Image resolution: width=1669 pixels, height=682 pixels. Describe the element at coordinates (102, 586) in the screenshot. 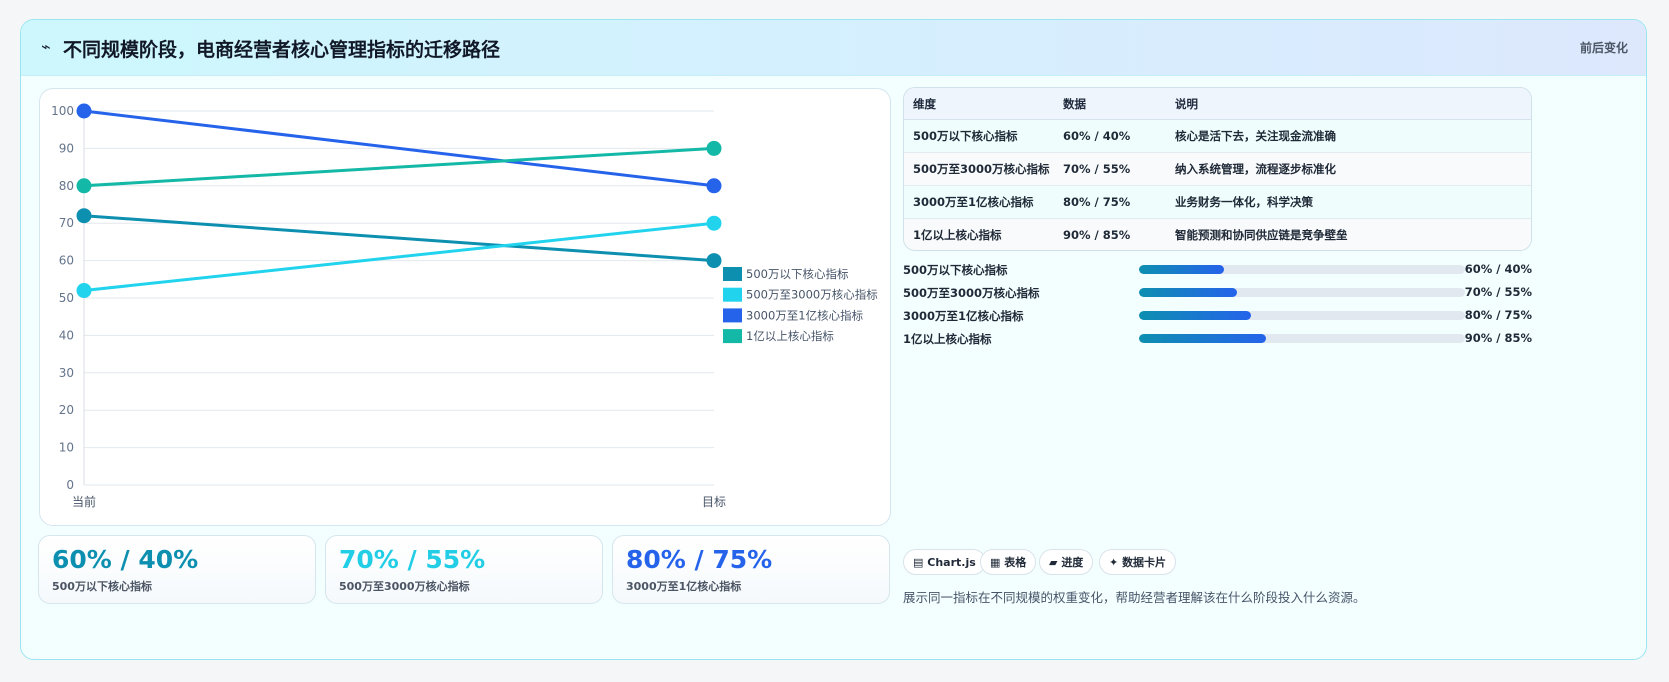

I see `kpi-label: 500万以下核心指标` at that location.